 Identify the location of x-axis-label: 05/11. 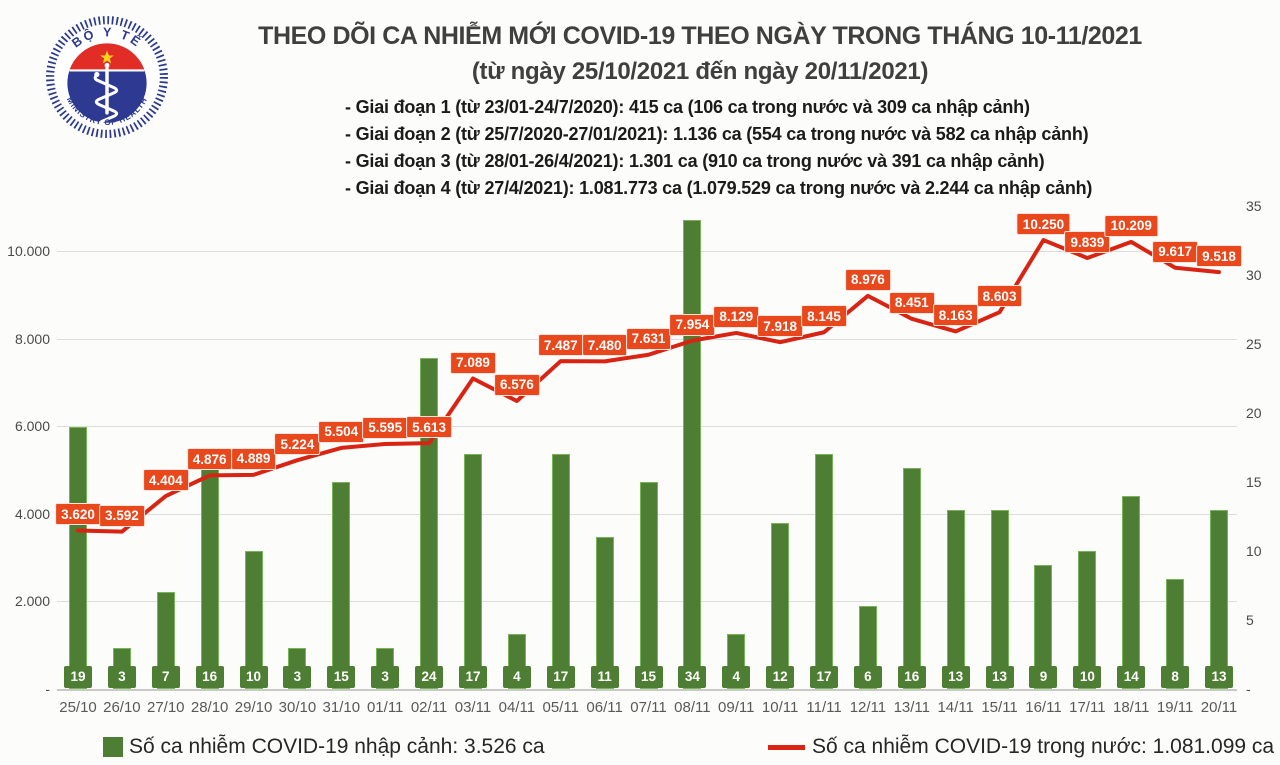
(560, 707).